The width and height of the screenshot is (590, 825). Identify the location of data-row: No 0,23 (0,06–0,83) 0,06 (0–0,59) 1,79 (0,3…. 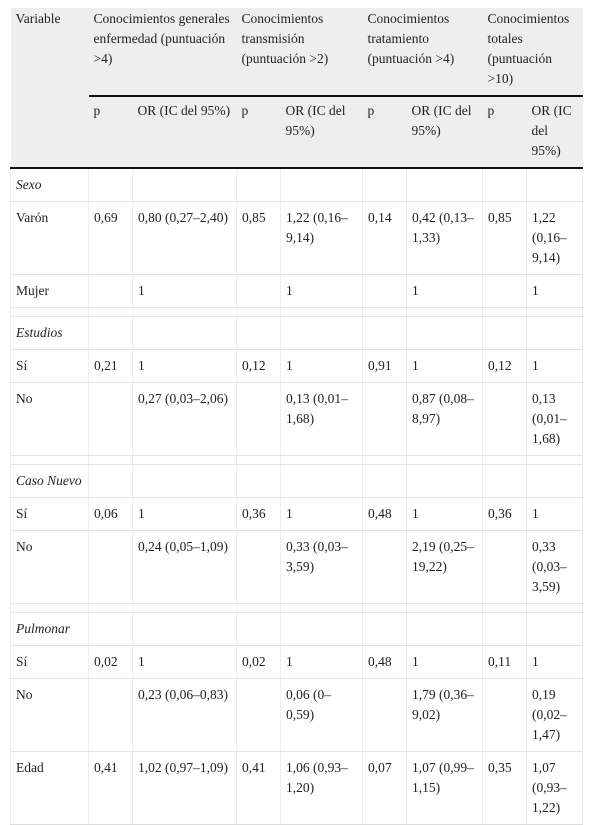
(297, 715).